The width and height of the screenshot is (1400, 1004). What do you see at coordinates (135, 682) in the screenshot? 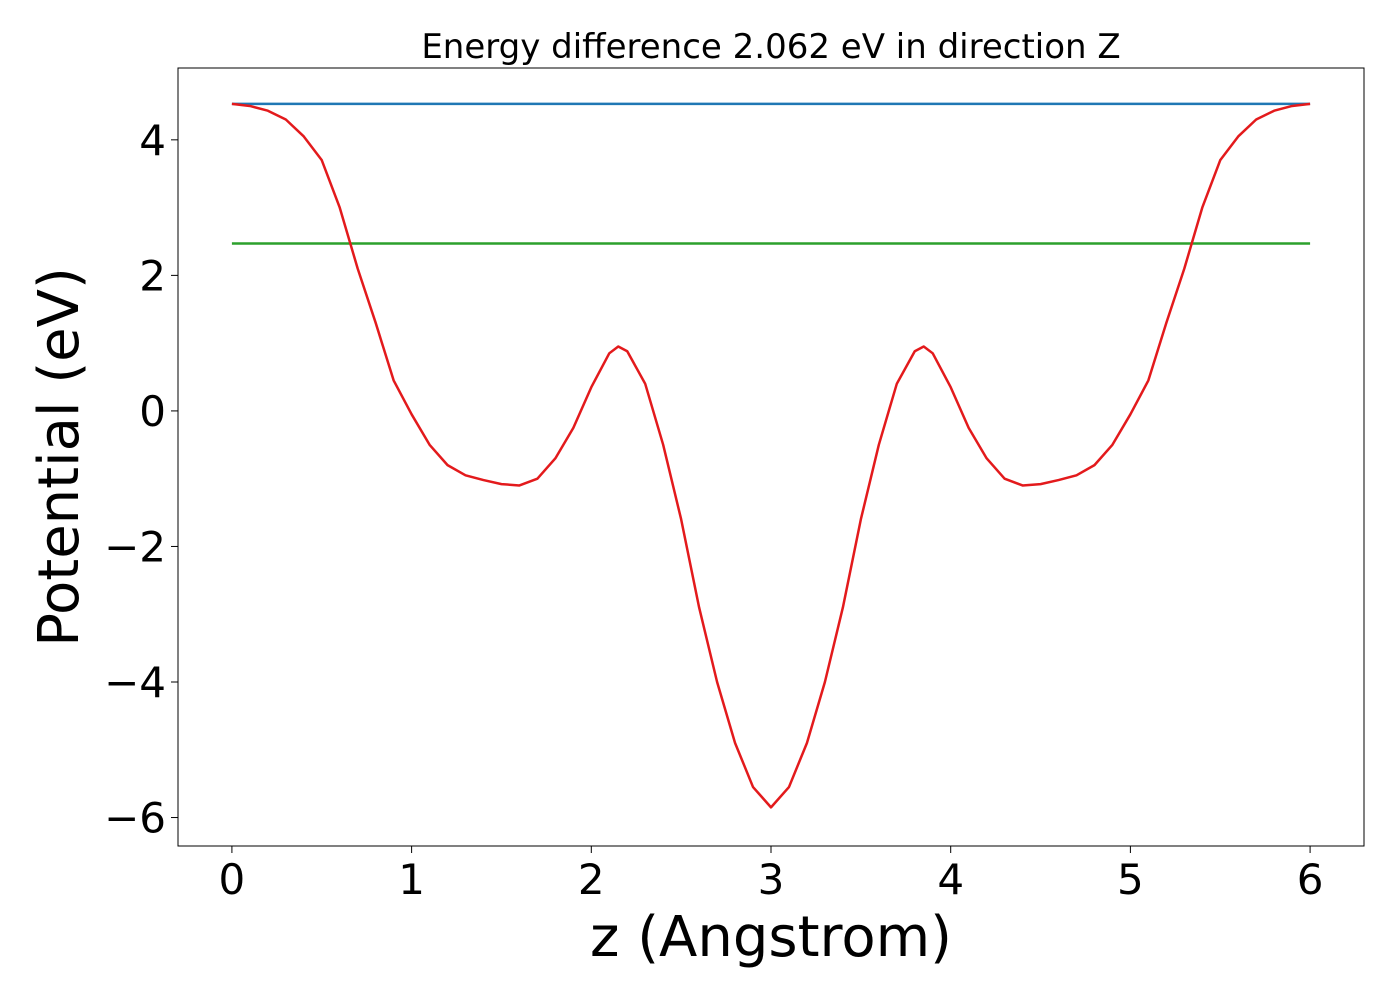
I see `y-tick-label: −4` at bounding box center [135, 682].